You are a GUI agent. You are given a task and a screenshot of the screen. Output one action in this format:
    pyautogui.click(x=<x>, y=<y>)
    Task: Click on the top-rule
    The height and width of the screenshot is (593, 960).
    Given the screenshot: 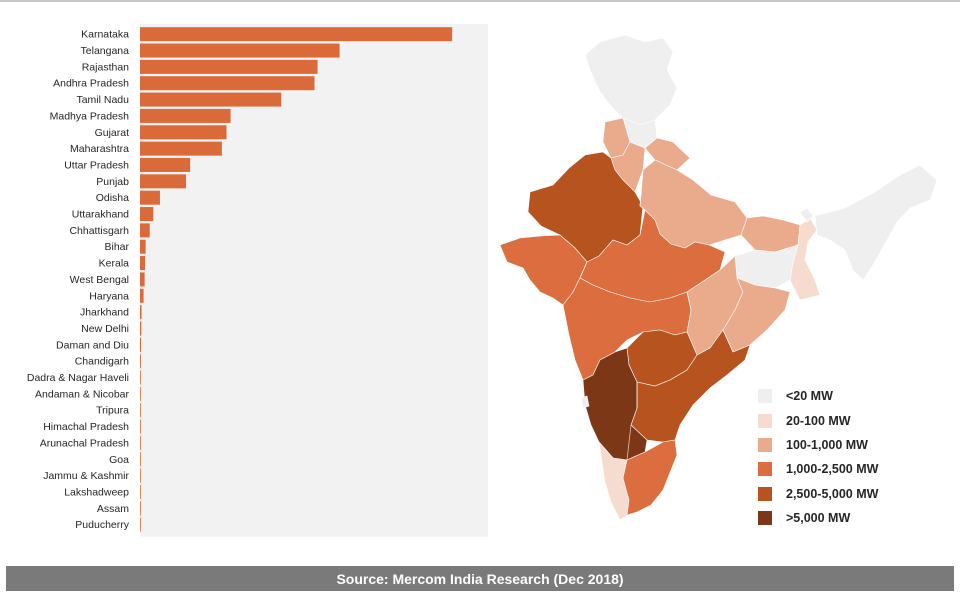 What is the action you would take?
    pyautogui.click(x=480, y=1)
    